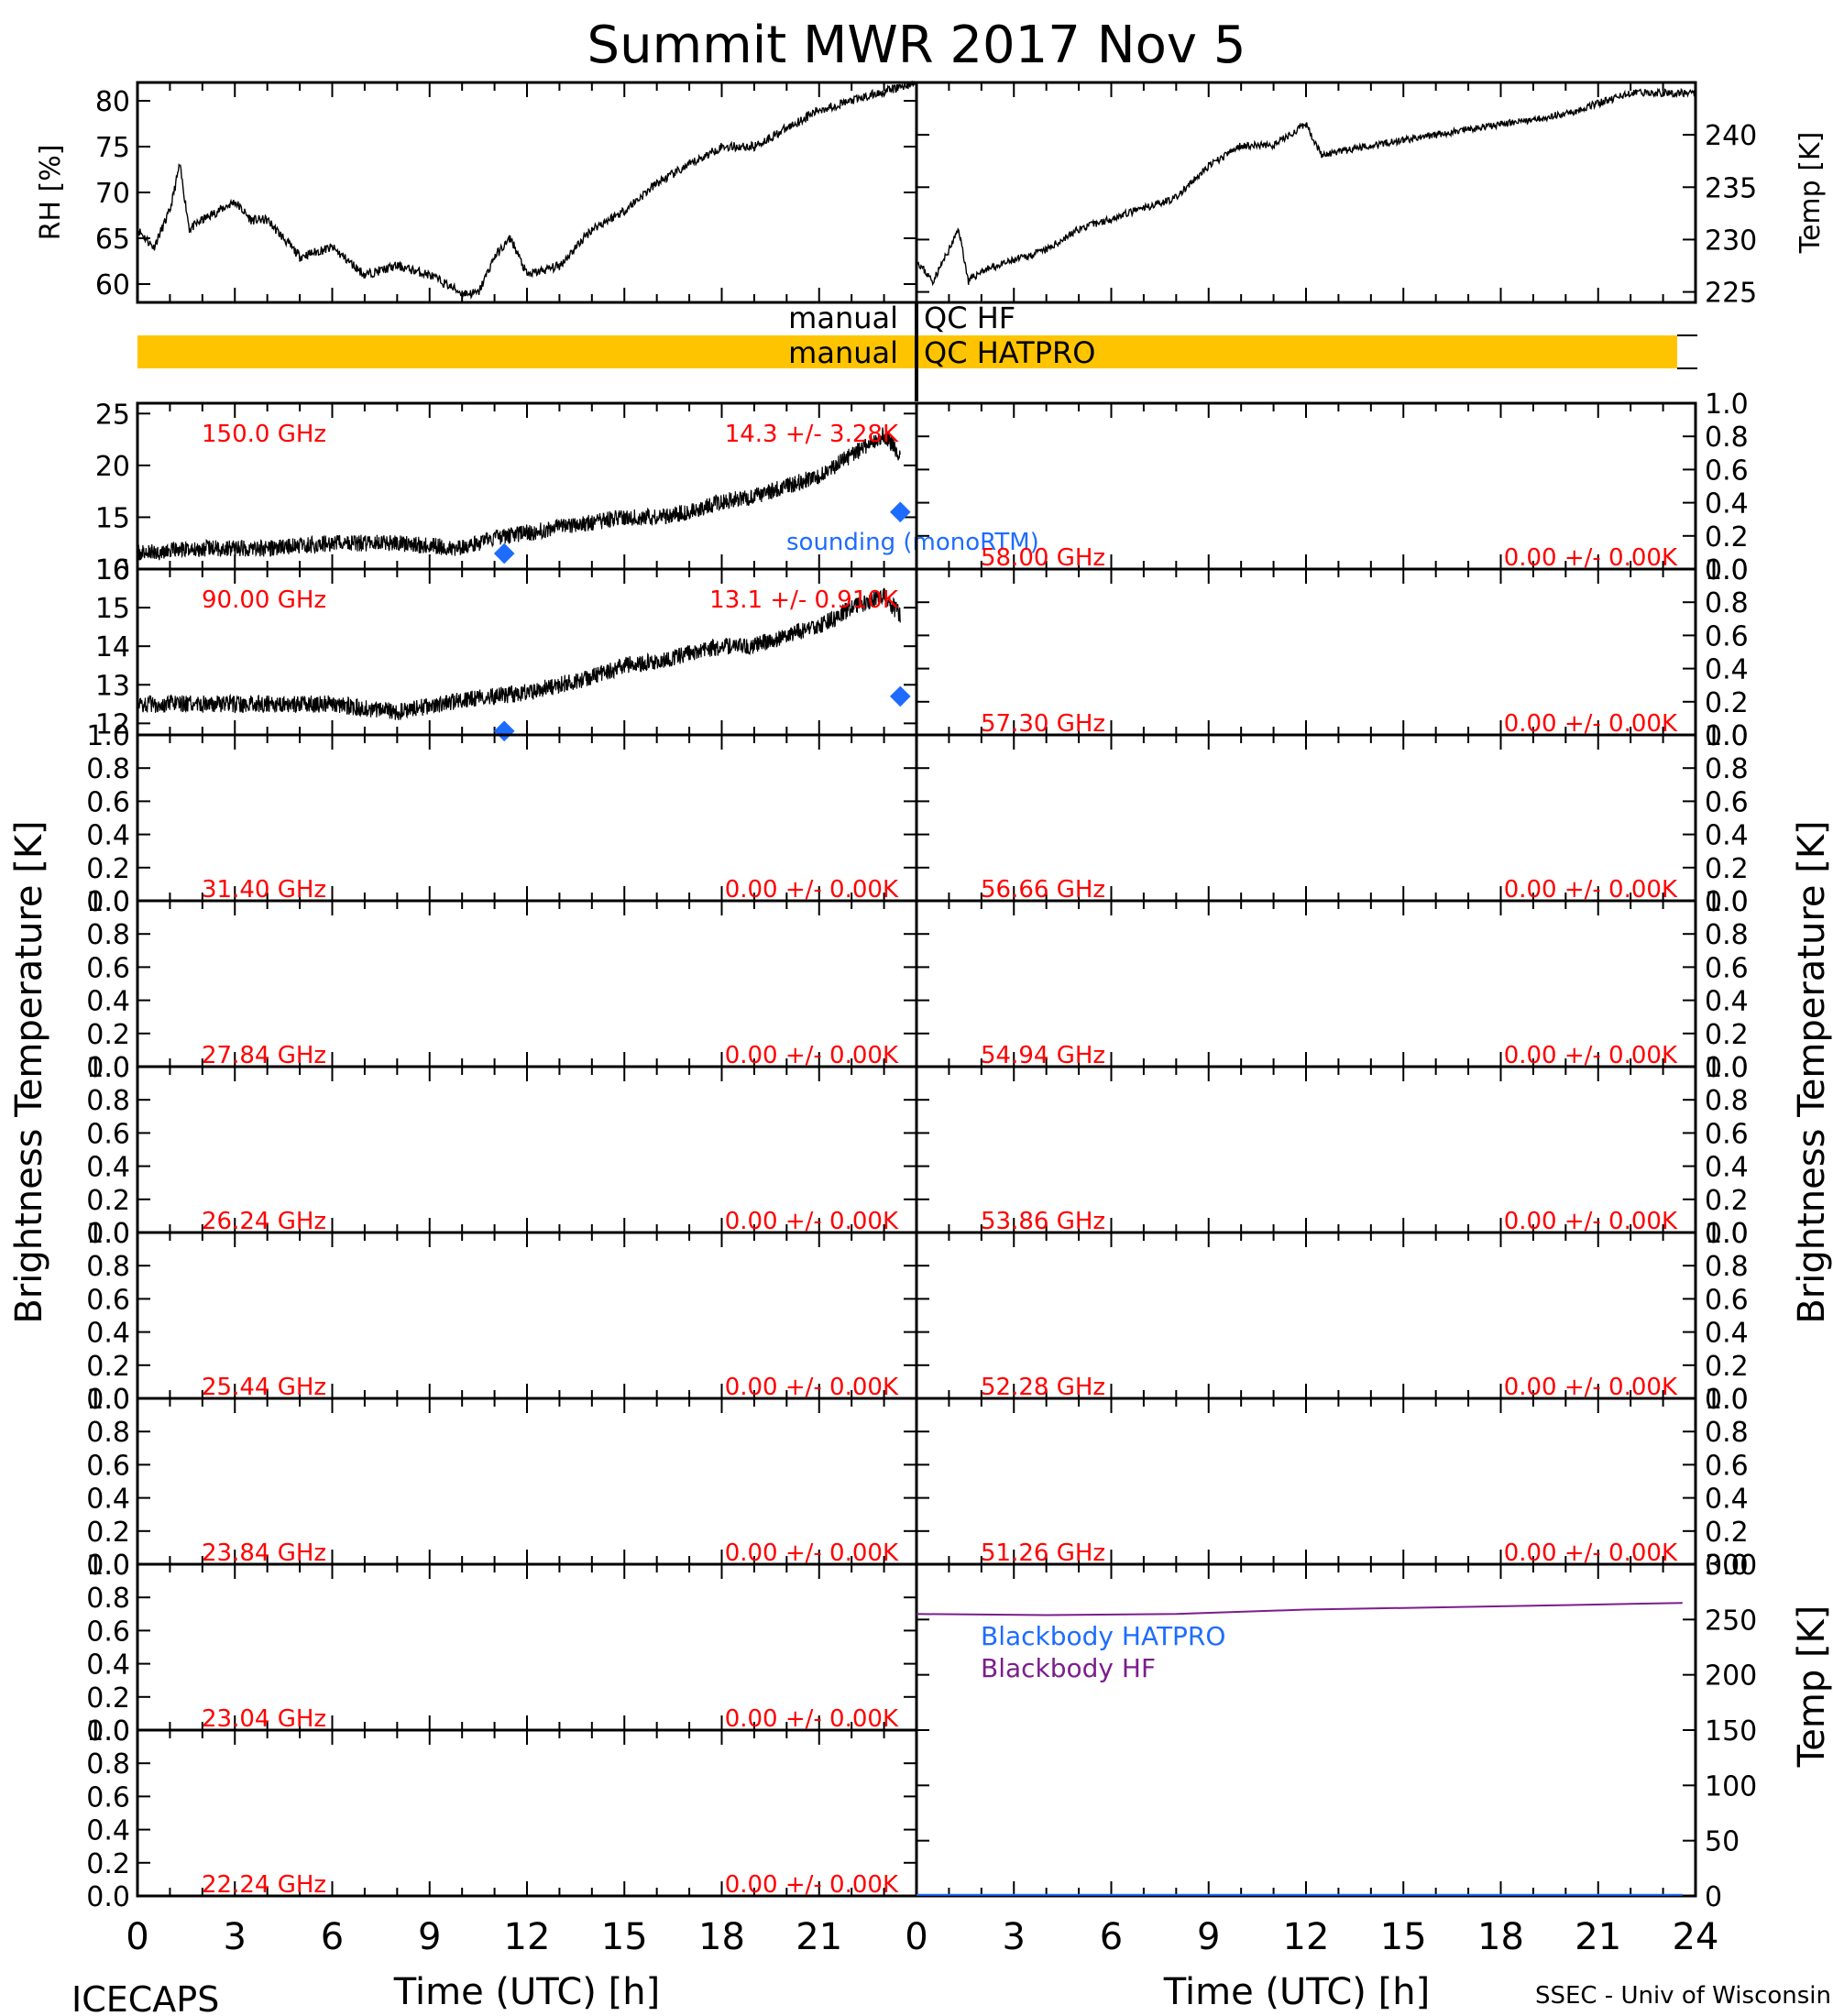 The width and height of the screenshot is (1833, 2016). I want to click on footer-right: SSEC - Univ of Wisconsin, so click(1683, 1996).